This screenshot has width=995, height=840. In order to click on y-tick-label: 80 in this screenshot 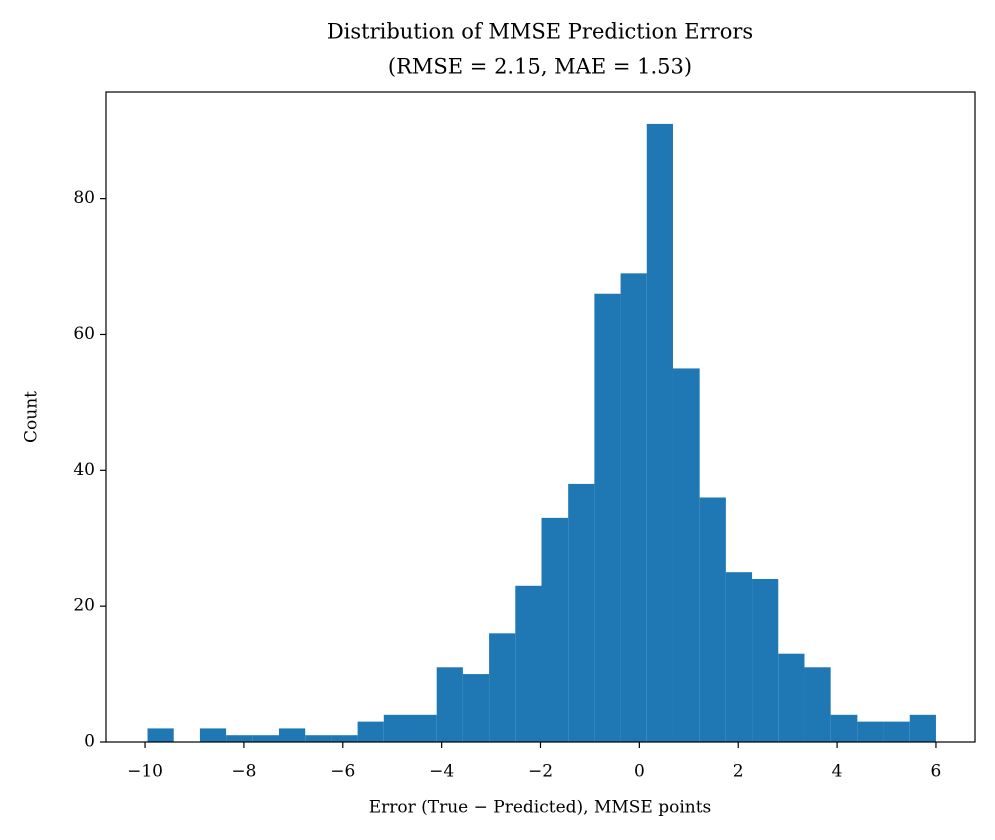, I will do `click(84, 198)`.